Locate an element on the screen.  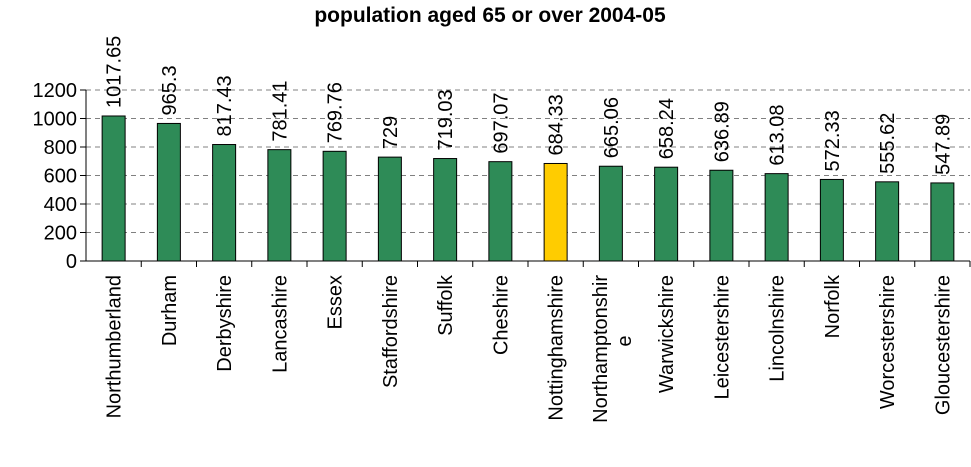
bar-lincolnshire is located at coordinates (776, 217).